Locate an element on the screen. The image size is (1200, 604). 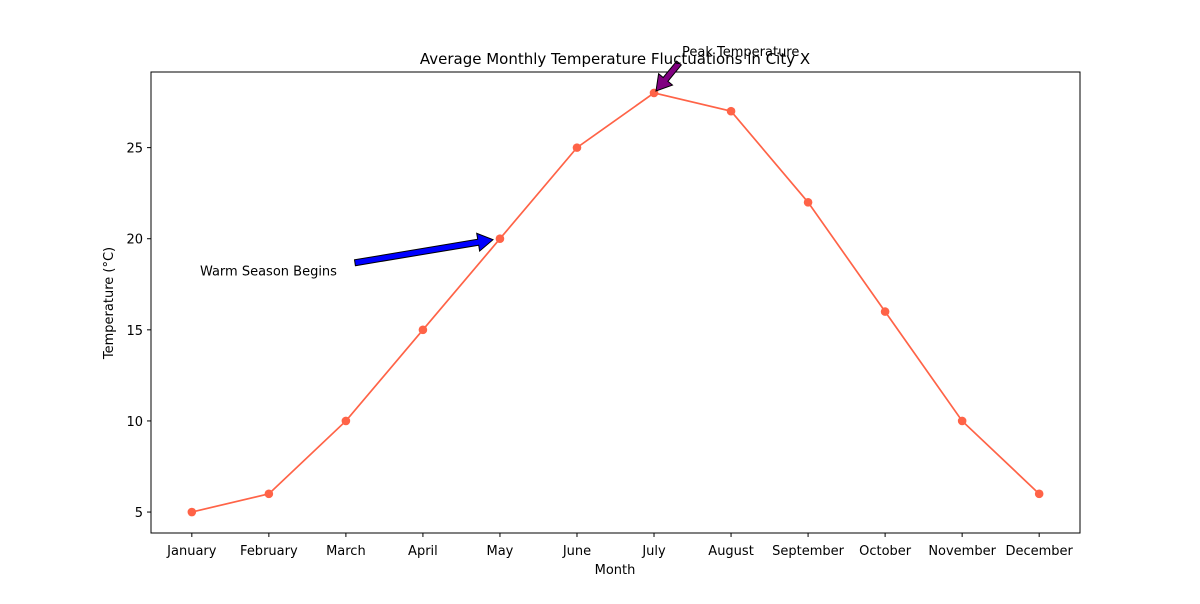
y-tick-label: 20 is located at coordinates (134, 240).